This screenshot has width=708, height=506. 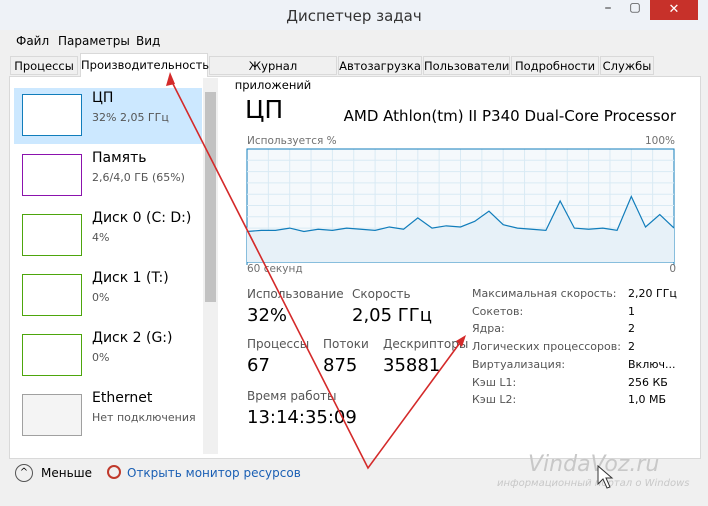 I want to click on tab: Автозагрузка, so click(x=380, y=65).